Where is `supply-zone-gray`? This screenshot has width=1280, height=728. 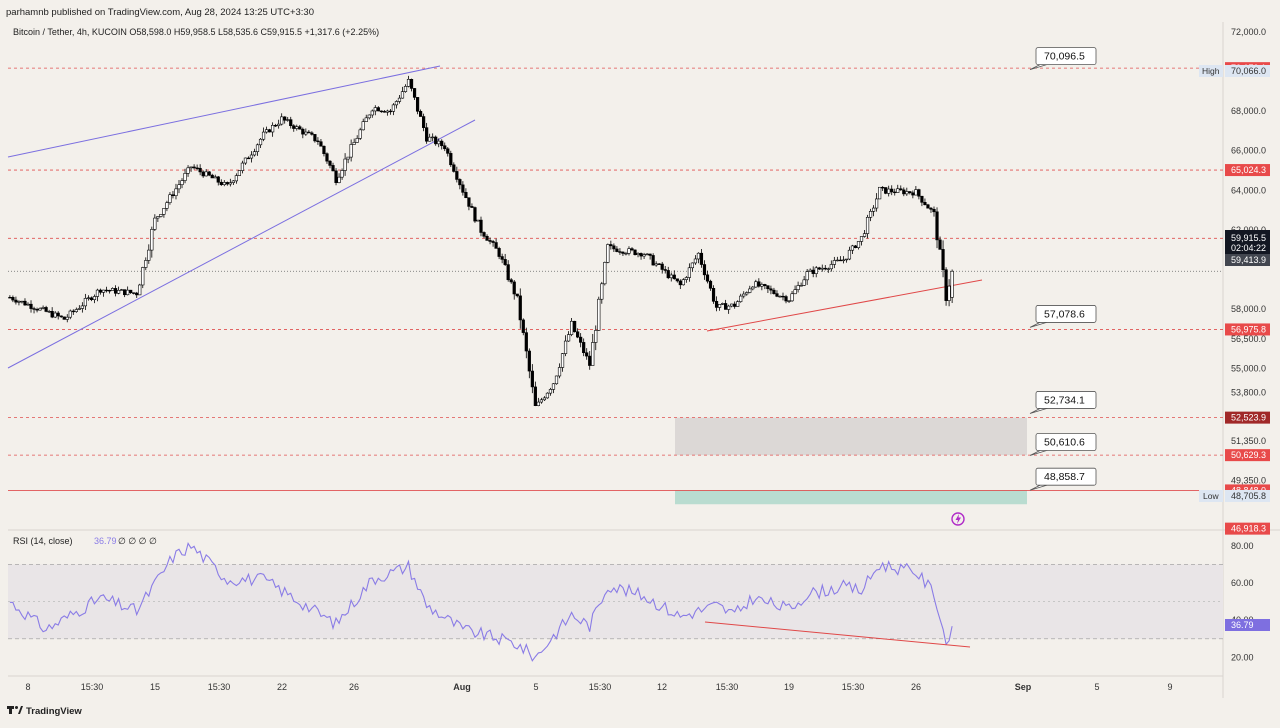 supply-zone-gray is located at coordinates (851, 436).